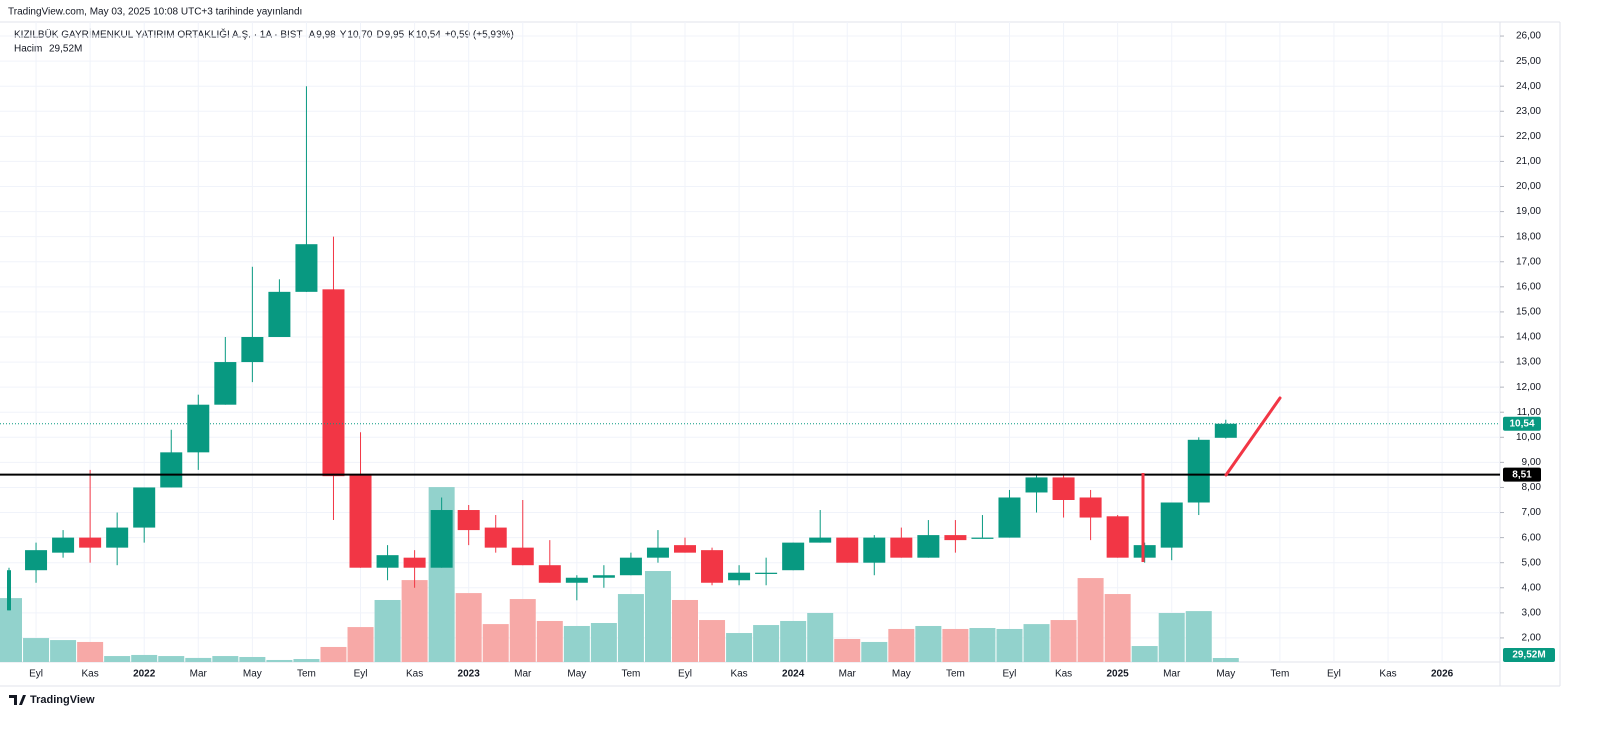 The height and width of the screenshot is (729, 1600). Describe the element at coordinates (1532, 512) in the screenshot. I see `y-tick-label: 7,00` at that location.